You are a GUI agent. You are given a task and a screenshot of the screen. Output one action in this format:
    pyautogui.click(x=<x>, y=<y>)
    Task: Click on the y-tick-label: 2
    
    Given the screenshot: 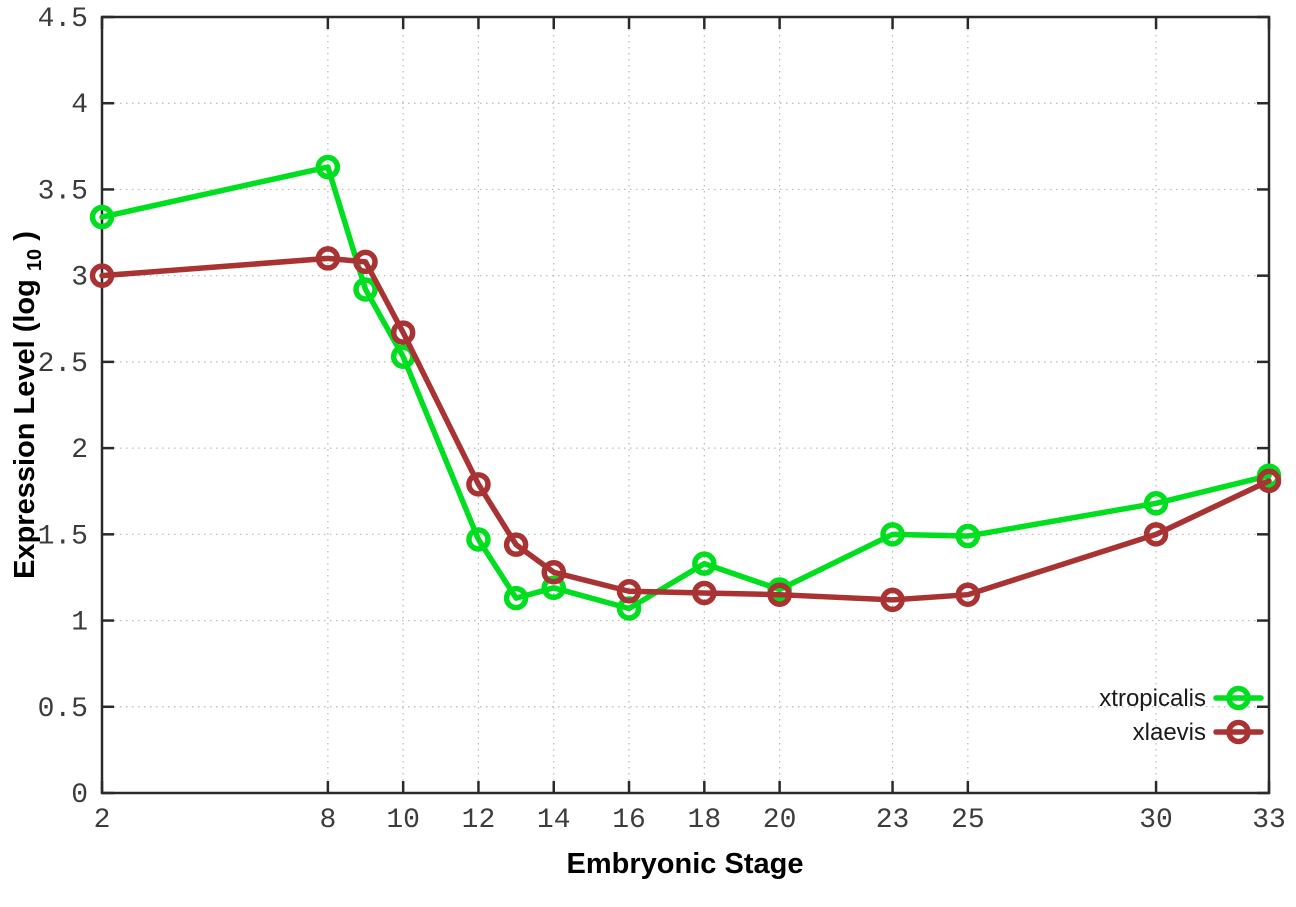 What is the action you would take?
    pyautogui.click(x=79, y=450)
    